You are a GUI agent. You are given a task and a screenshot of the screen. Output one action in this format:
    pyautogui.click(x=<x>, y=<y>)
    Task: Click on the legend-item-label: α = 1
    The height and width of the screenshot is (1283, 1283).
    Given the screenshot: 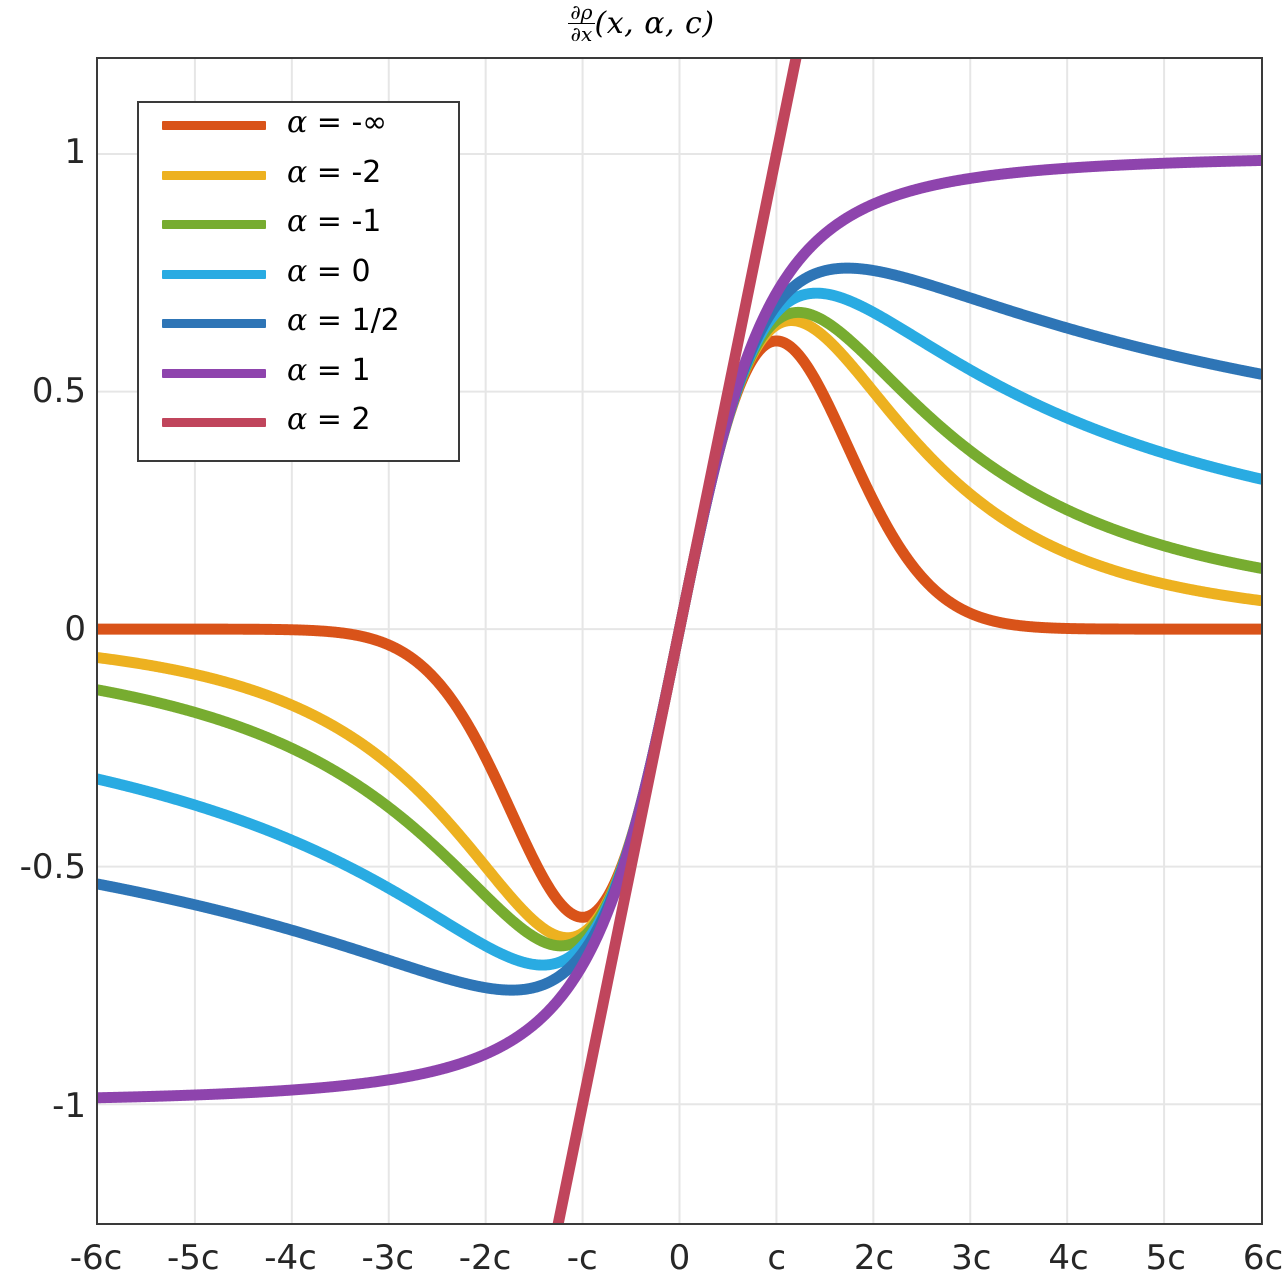 What is the action you would take?
    pyautogui.click(x=329, y=370)
    